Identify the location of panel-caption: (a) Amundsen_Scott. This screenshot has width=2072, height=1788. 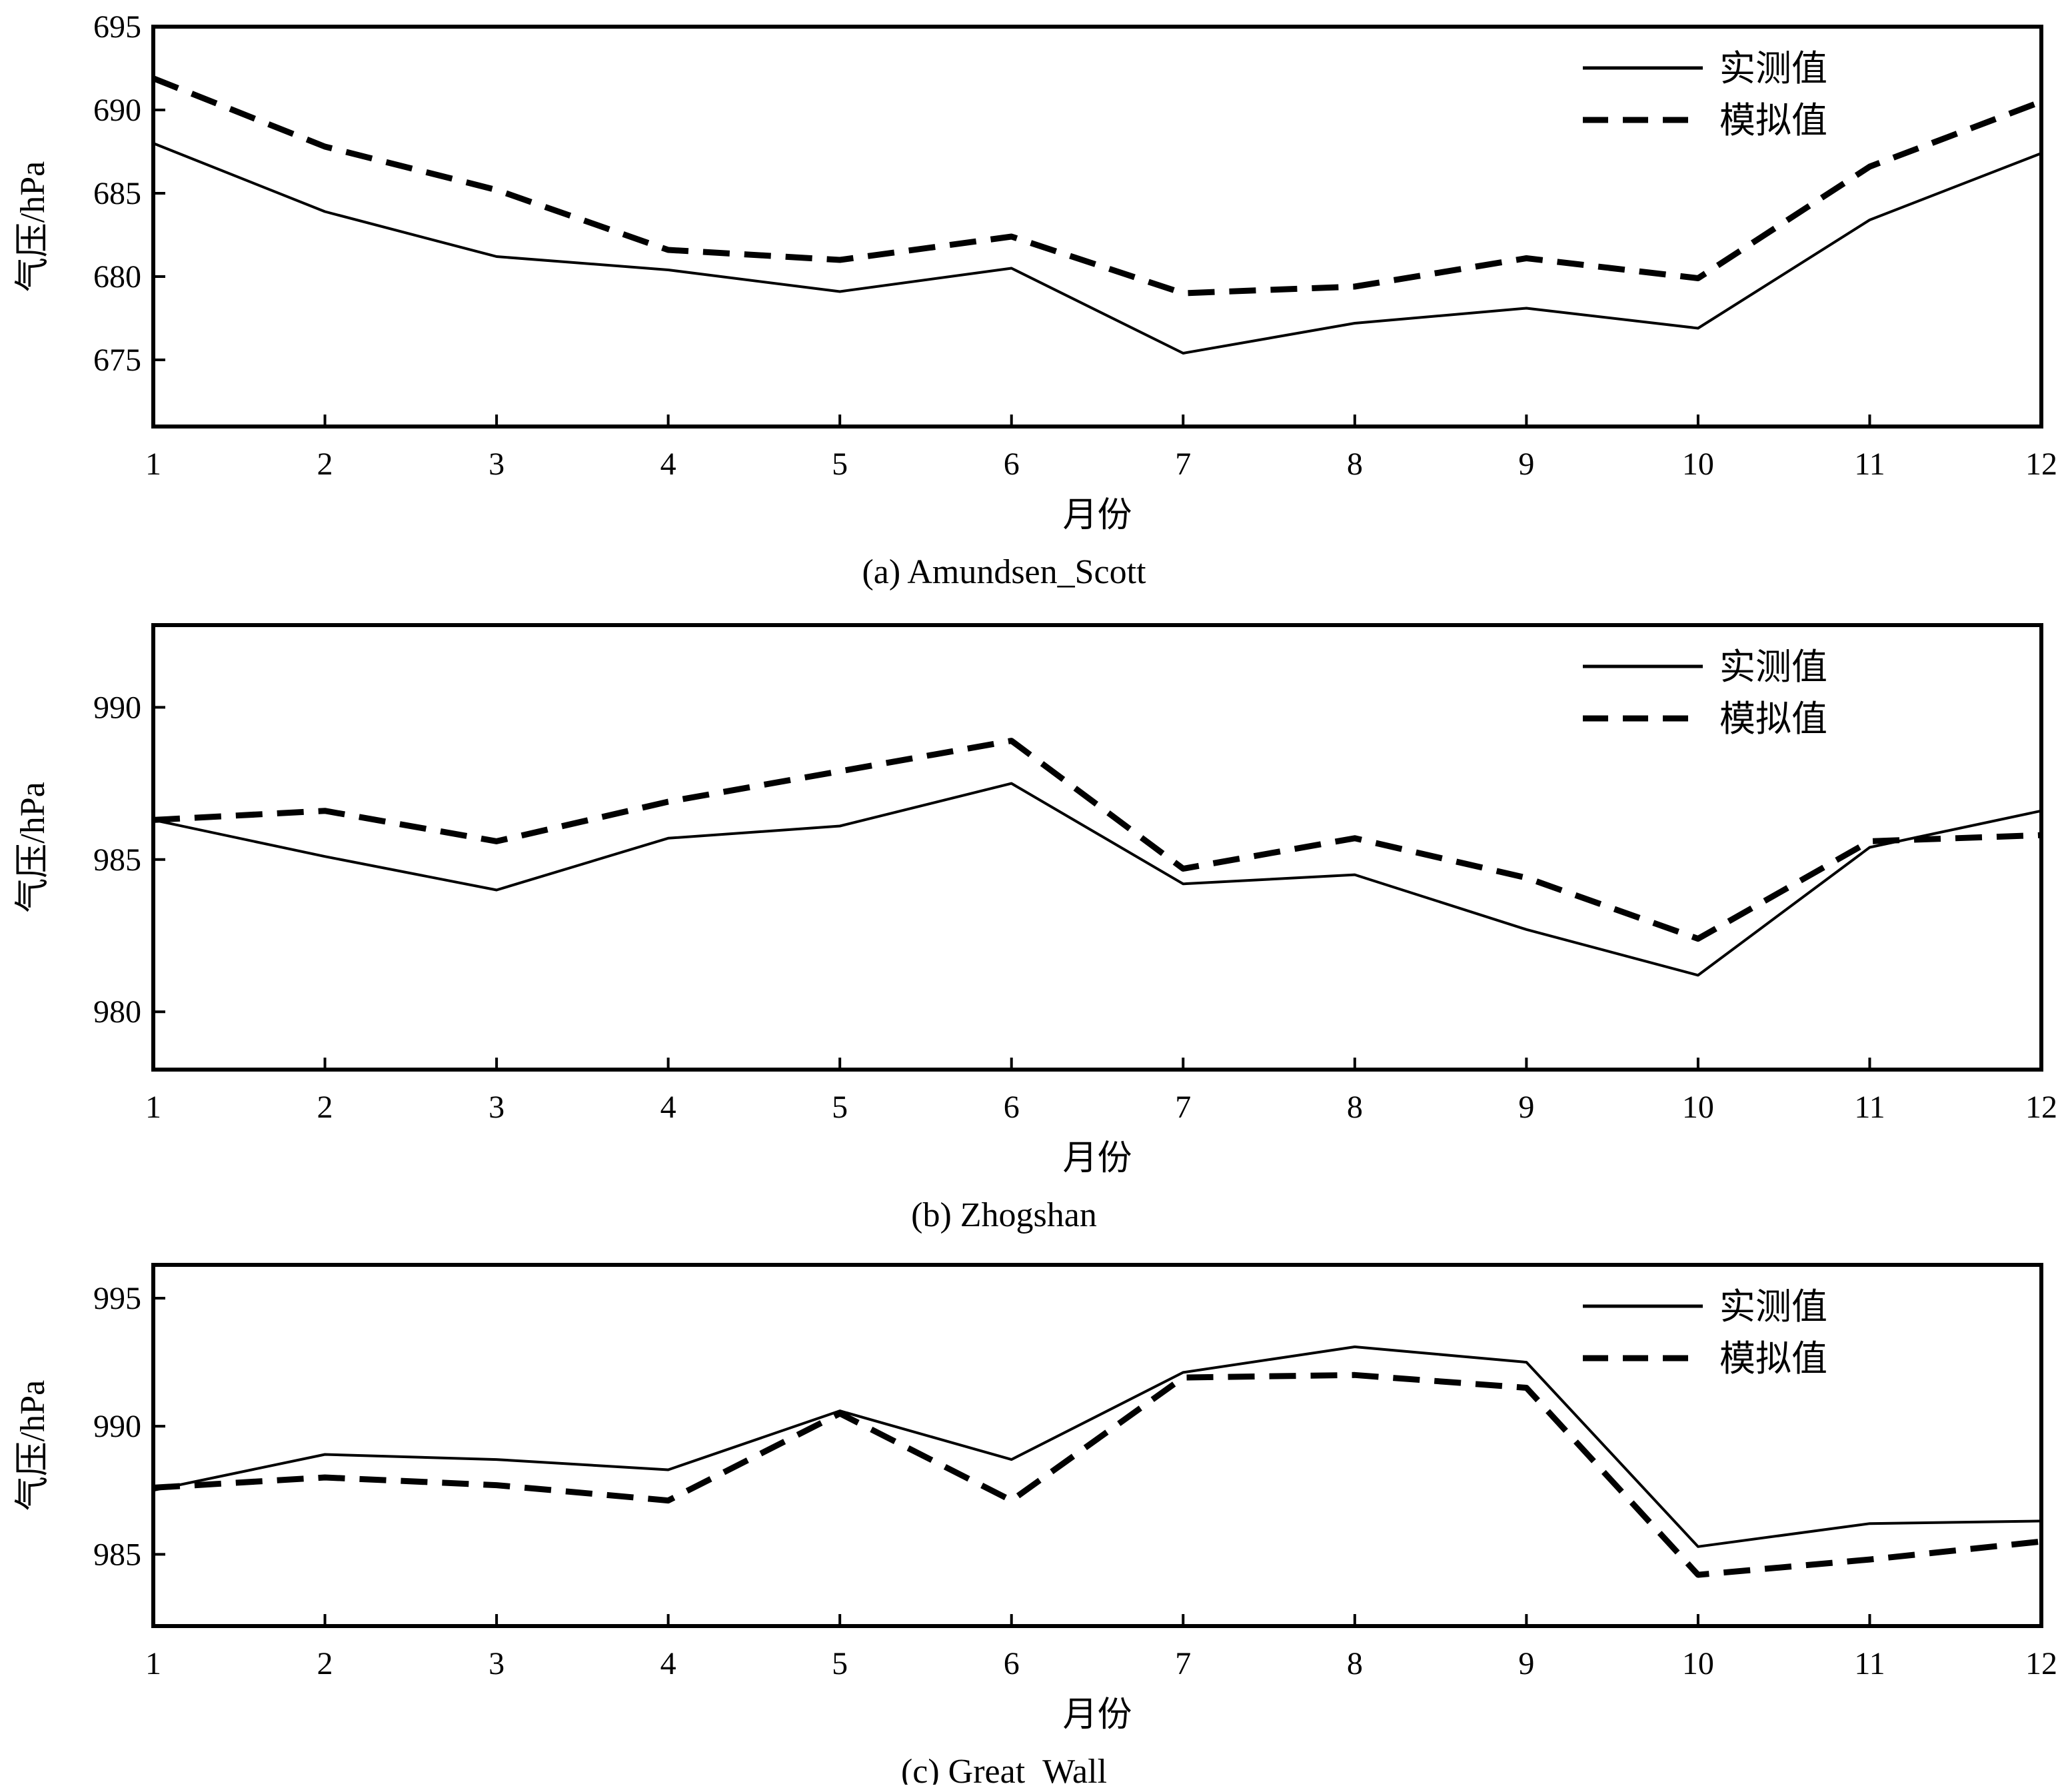
(1004, 572).